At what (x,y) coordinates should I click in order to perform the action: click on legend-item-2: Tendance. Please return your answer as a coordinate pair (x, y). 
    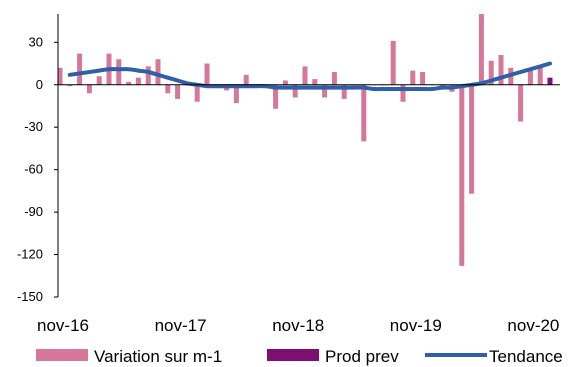
    Looking at the image, I should click on (494, 356).